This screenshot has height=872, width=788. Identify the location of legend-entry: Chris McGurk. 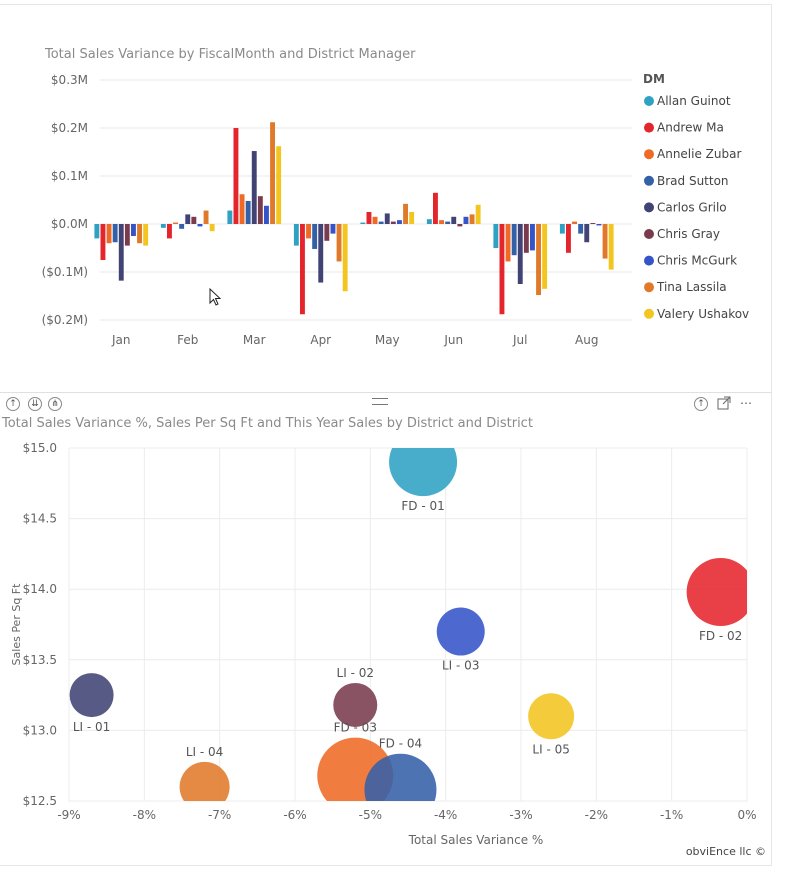
(697, 261).